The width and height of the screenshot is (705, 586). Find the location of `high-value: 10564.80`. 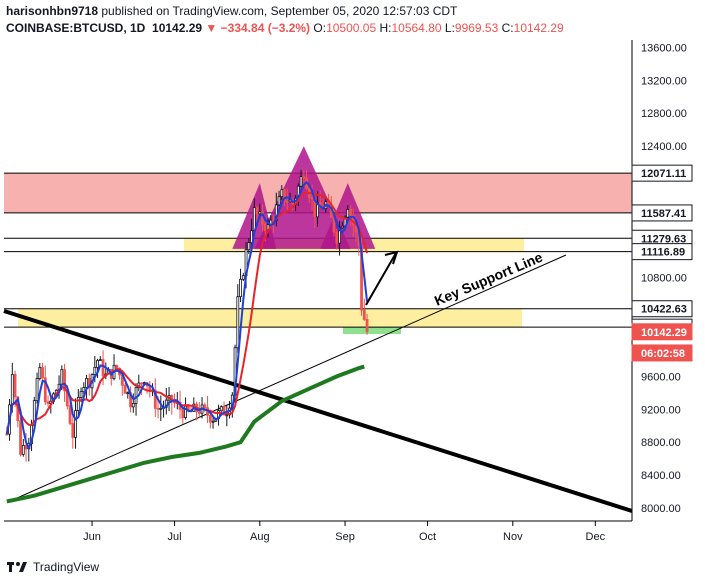

high-value: 10564.80 is located at coordinates (416, 28).